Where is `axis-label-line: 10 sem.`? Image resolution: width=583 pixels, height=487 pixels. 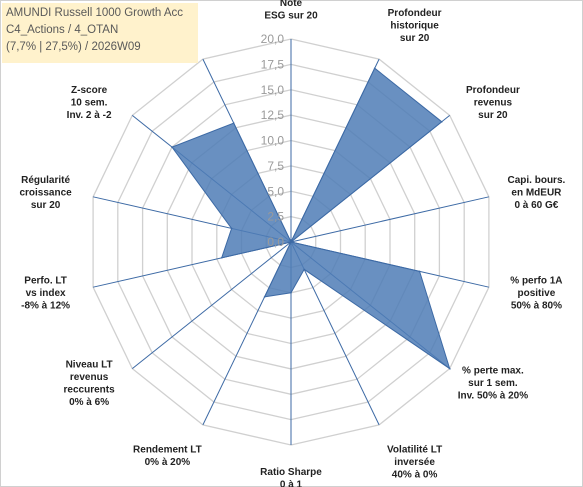 axis-label-line: 10 sem. is located at coordinates (89, 103).